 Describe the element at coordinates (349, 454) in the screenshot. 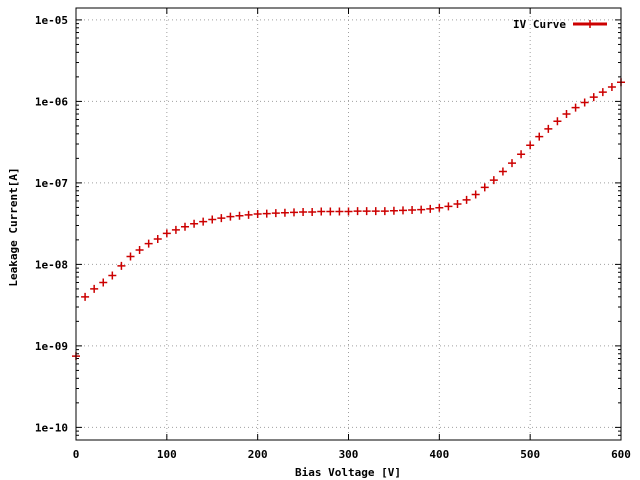

I see `x-tick-label: 300` at that location.